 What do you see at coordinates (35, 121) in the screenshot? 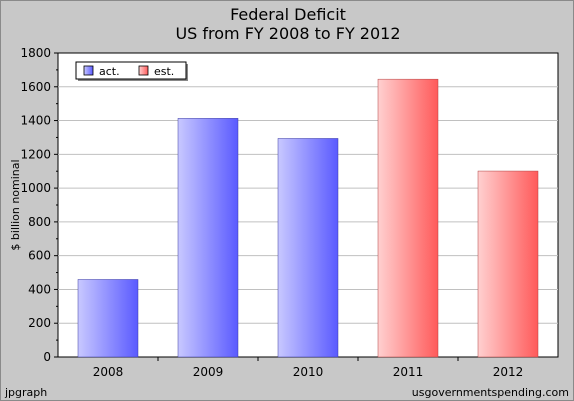
I see `y-tick-label: 1400` at bounding box center [35, 121].